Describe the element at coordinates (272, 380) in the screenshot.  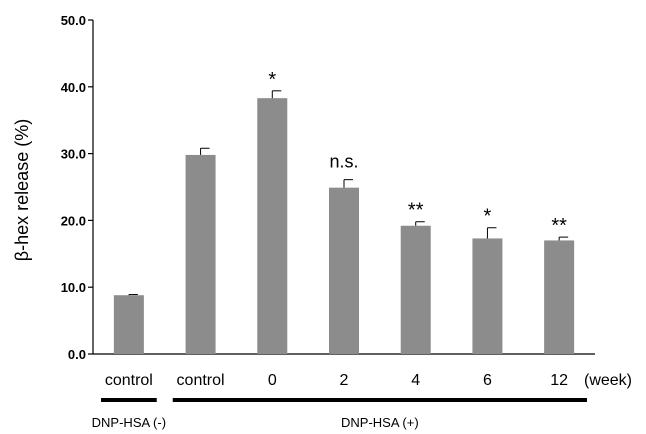
I see `category-label: 0` at that location.